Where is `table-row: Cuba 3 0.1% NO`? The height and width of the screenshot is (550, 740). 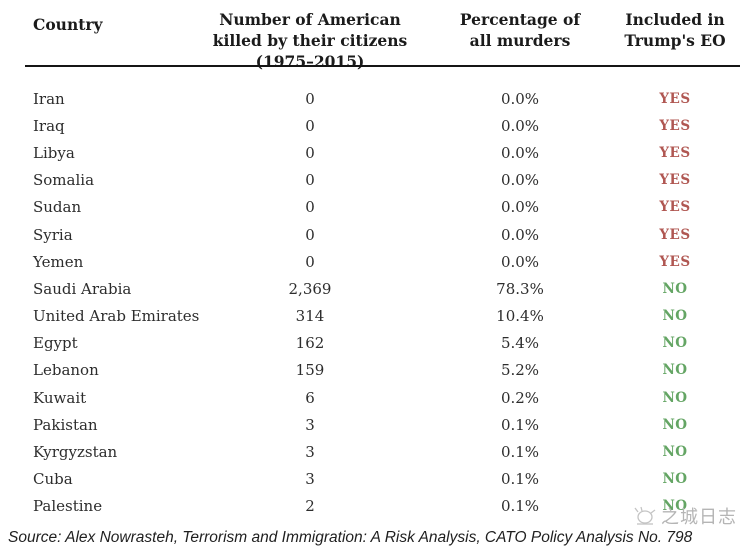 table-row: Cuba 3 0.1% NO is located at coordinates (370, 479).